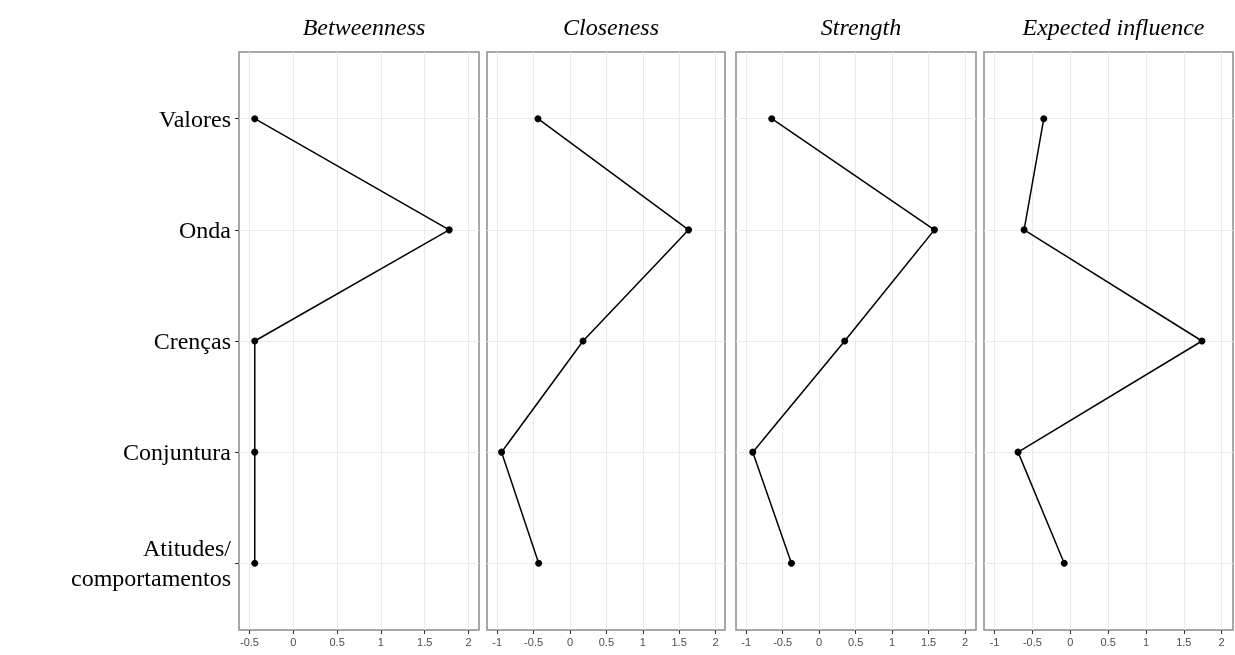  What do you see at coordinates (861, 27) in the screenshot?
I see `chart-title: Strength` at bounding box center [861, 27].